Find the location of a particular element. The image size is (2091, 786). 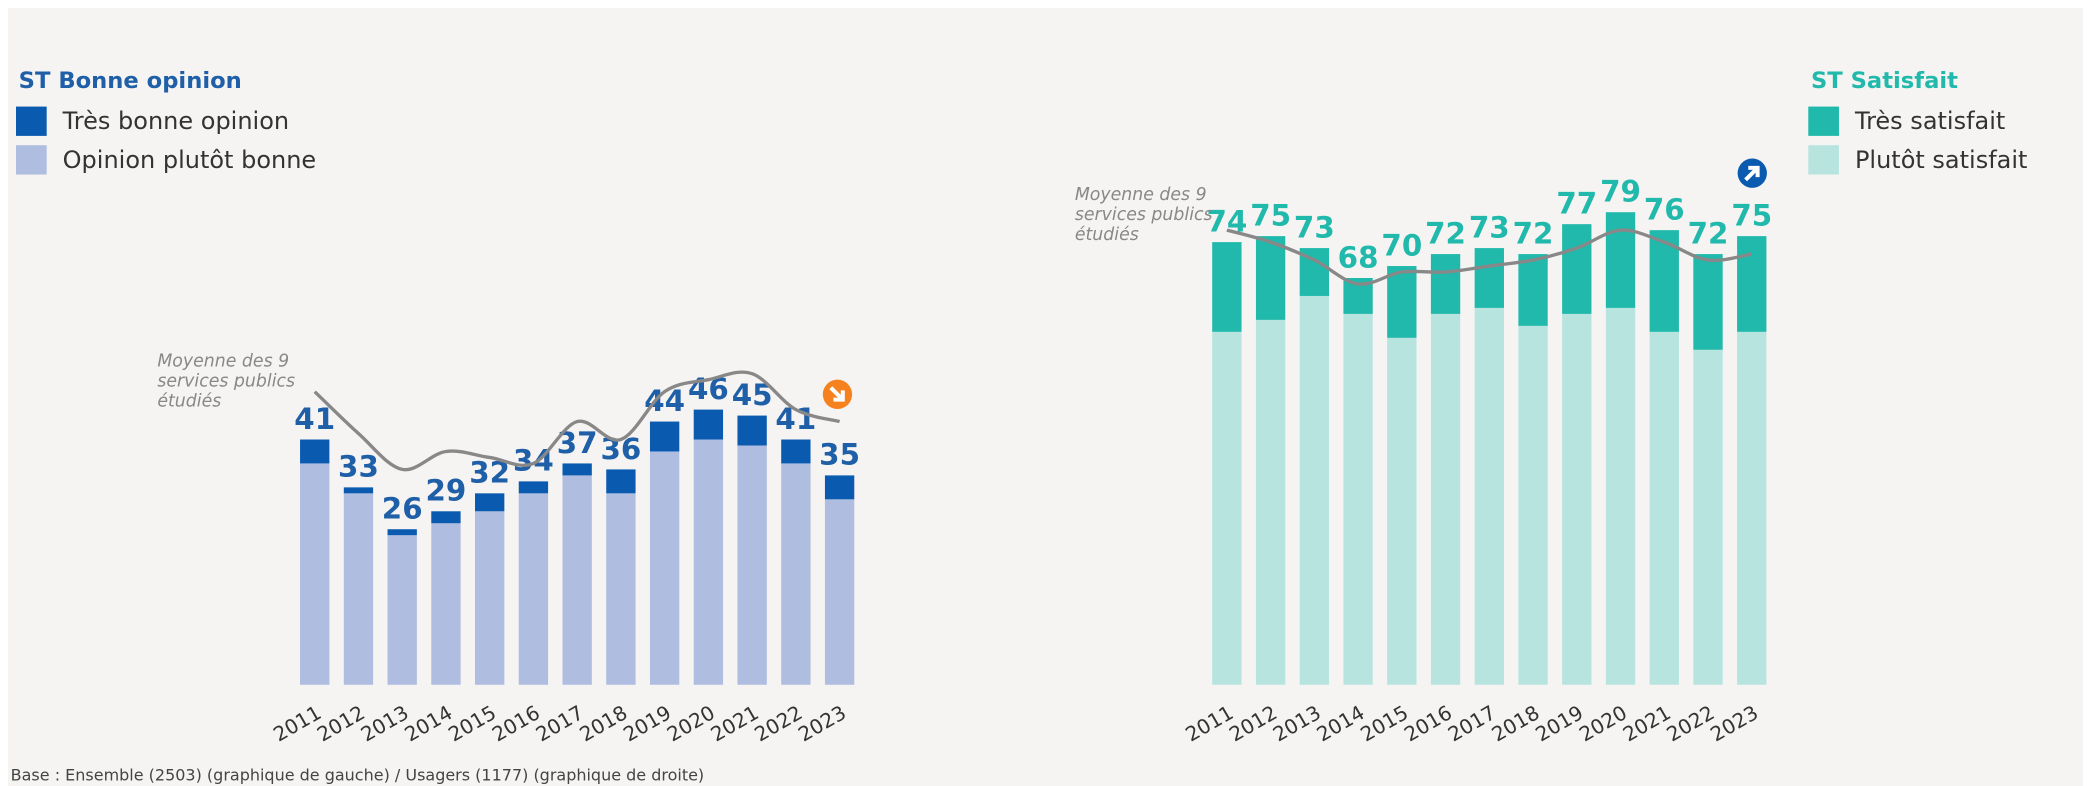

total-label: 29 is located at coordinates (446, 491).